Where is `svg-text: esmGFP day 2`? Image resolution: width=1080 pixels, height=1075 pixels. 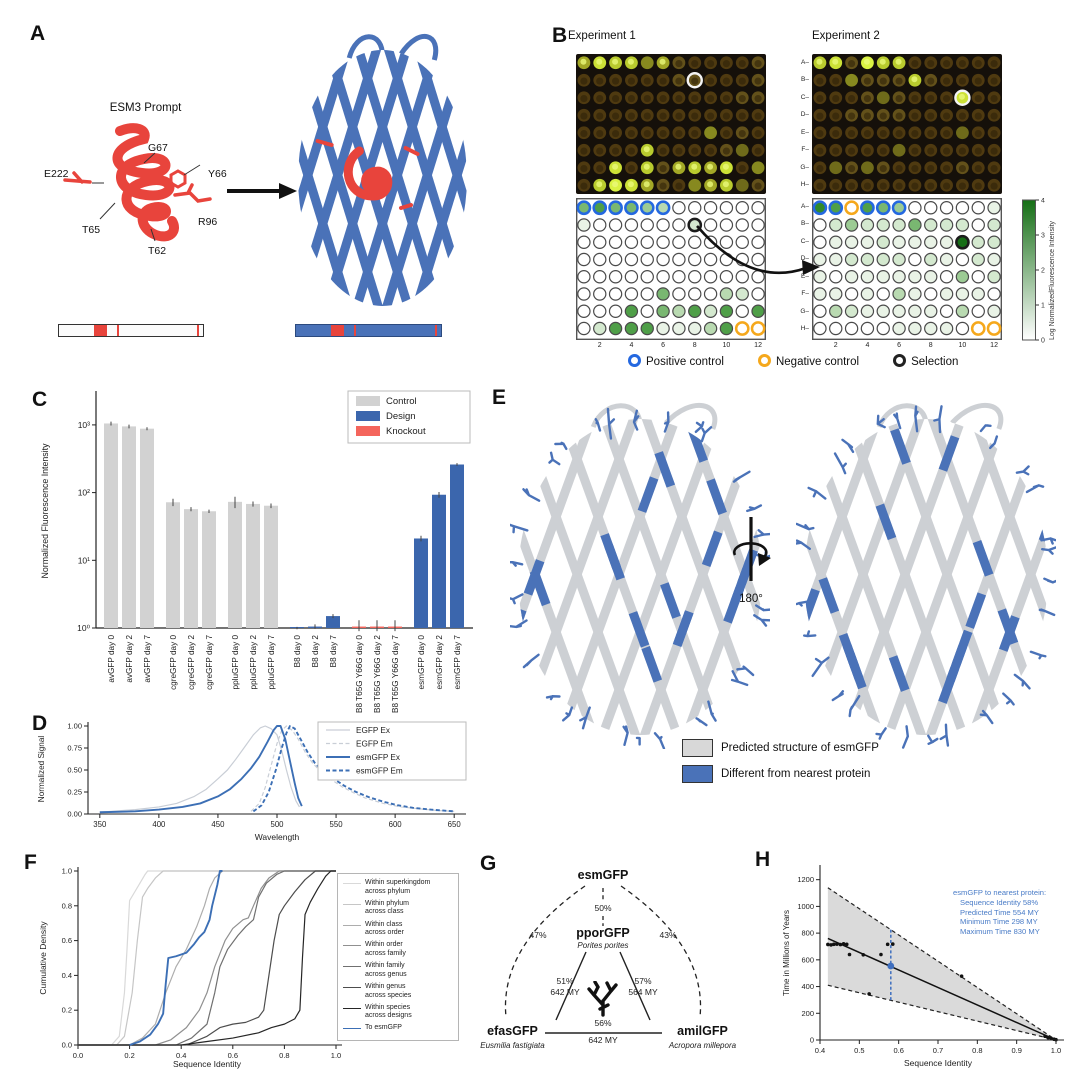 svg-text: esmGFP day 2 is located at coordinates (439, 662).